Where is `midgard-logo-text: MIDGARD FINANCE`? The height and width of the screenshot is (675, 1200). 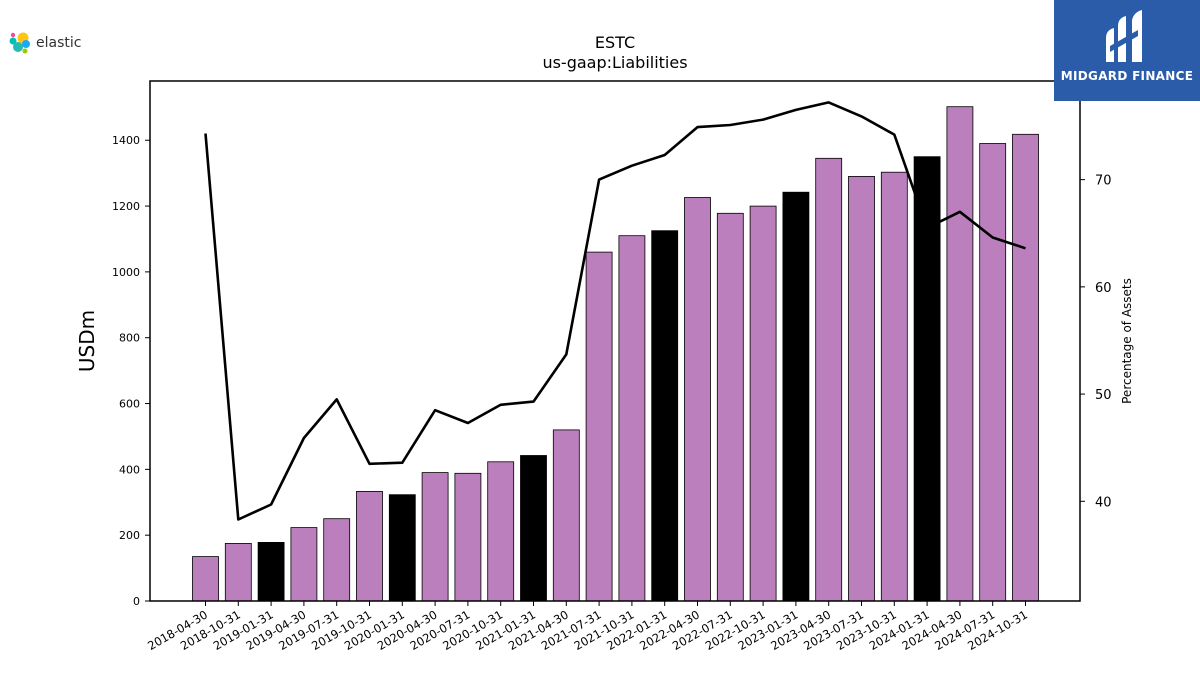
midgard-logo-text: MIDGARD FINANCE is located at coordinates (1127, 76).